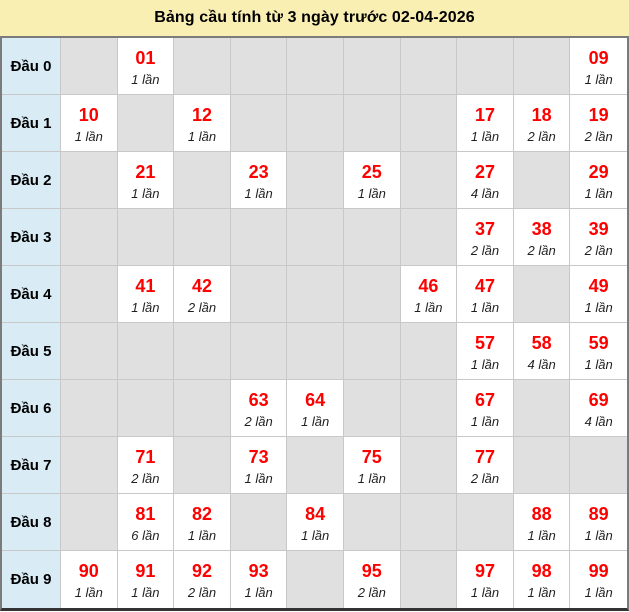  What do you see at coordinates (541, 513) in the screenshot?
I see `lotto-number: 88` at bounding box center [541, 513].